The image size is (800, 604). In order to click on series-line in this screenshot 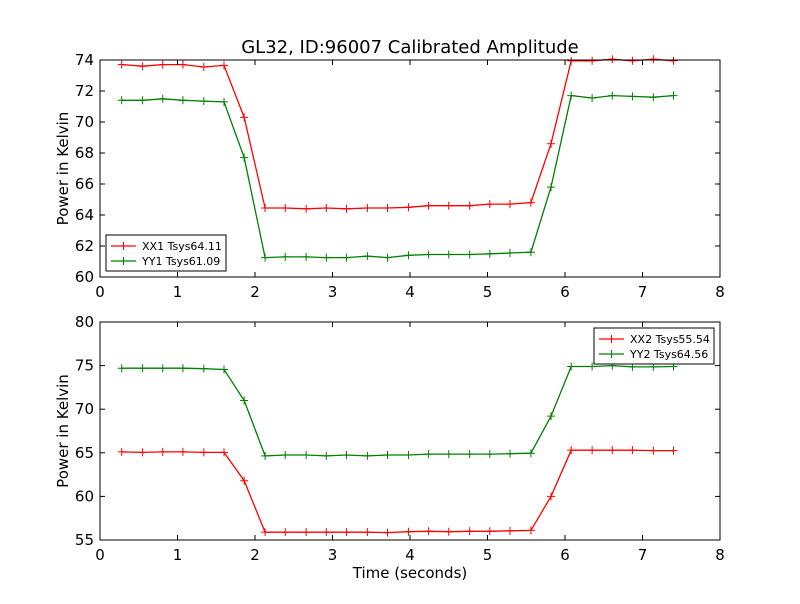, I will do `click(397, 491)`.